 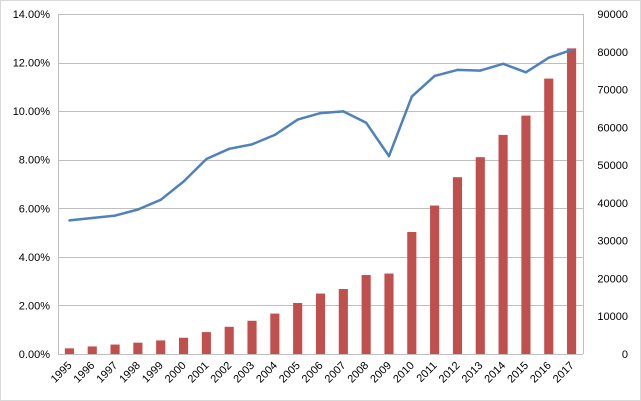 What do you see at coordinates (495, 373) in the screenshot?
I see `x-axis-tick-label: 2014` at bounding box center [495, 373].